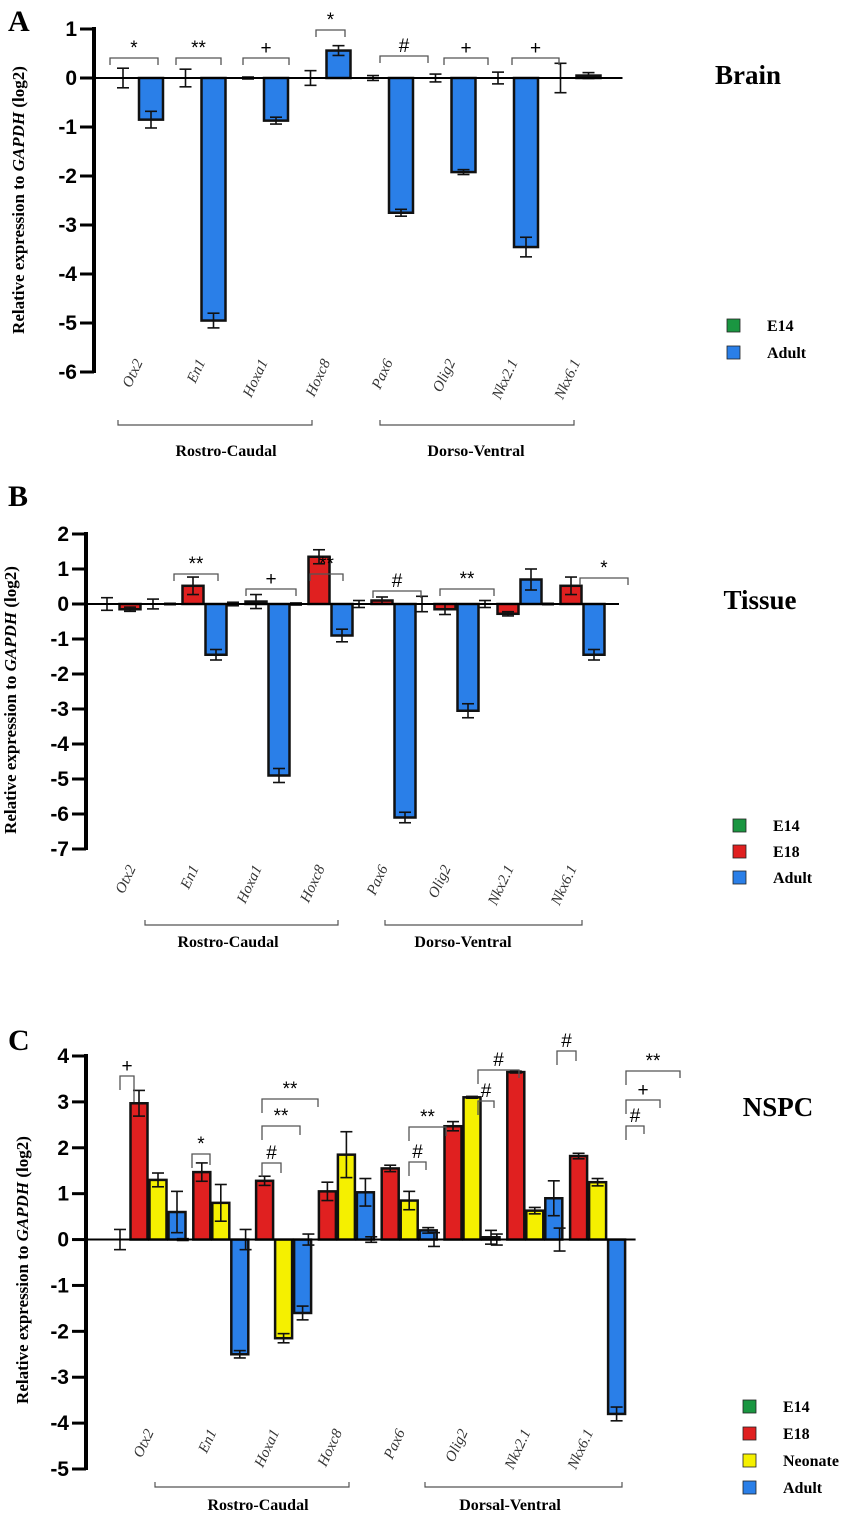 The width and height of the screenshot is (851, 1519). What do you see at coordinates (796, 1434) in the screenshot?
I see `legend-label-e18: E18` at bounding box center [796, 1434].